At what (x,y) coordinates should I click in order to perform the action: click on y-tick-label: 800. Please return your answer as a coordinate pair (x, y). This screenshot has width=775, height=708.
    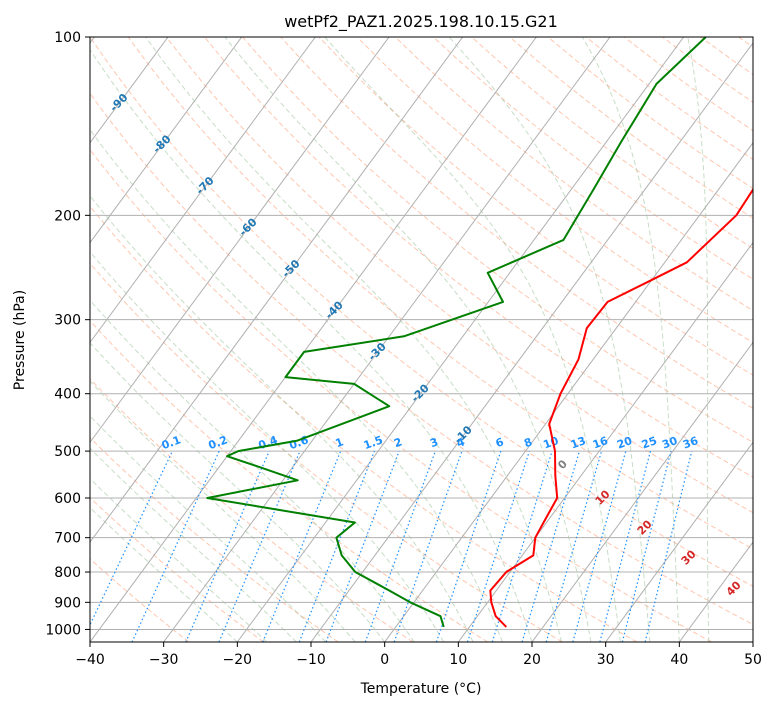
    Looking at the image, I should click on (67, 573).